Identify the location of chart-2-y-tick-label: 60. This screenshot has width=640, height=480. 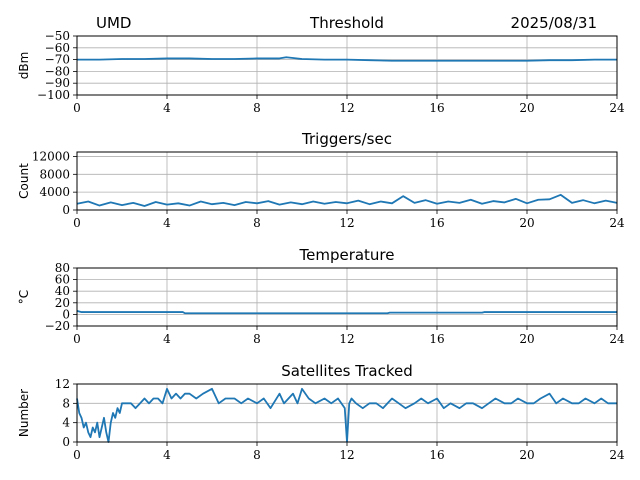
(62, 280).